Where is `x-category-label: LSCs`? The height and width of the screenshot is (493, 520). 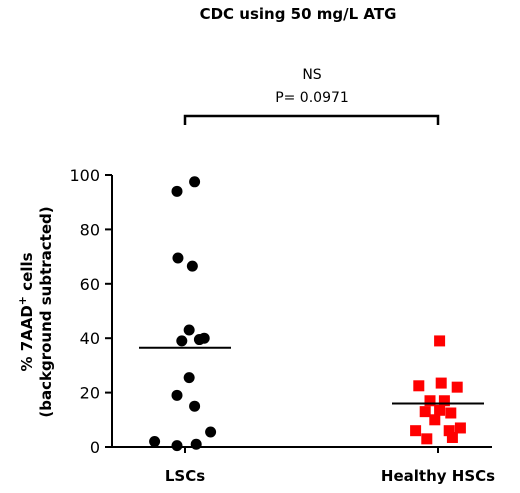 x-category-label: LSCs is located at coordinates (185, 476).